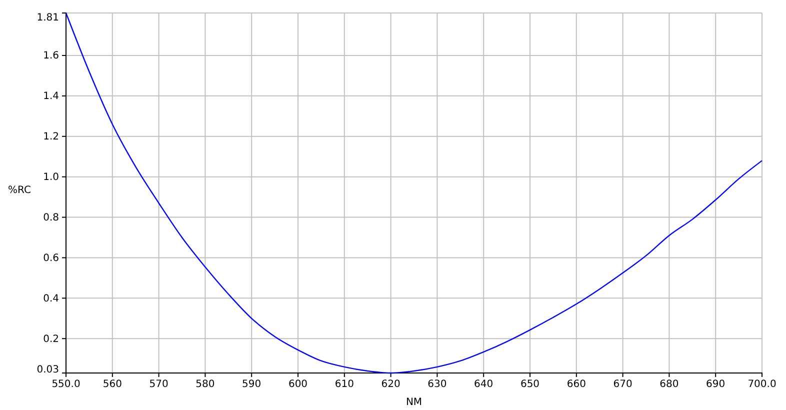 Image resolution: width=786 pixels, height=410 pixels. What do you see at coordinates (51, 218) in the screenshot?
I see `y-tick-label: 0.8` at bounding box center [51, 218].